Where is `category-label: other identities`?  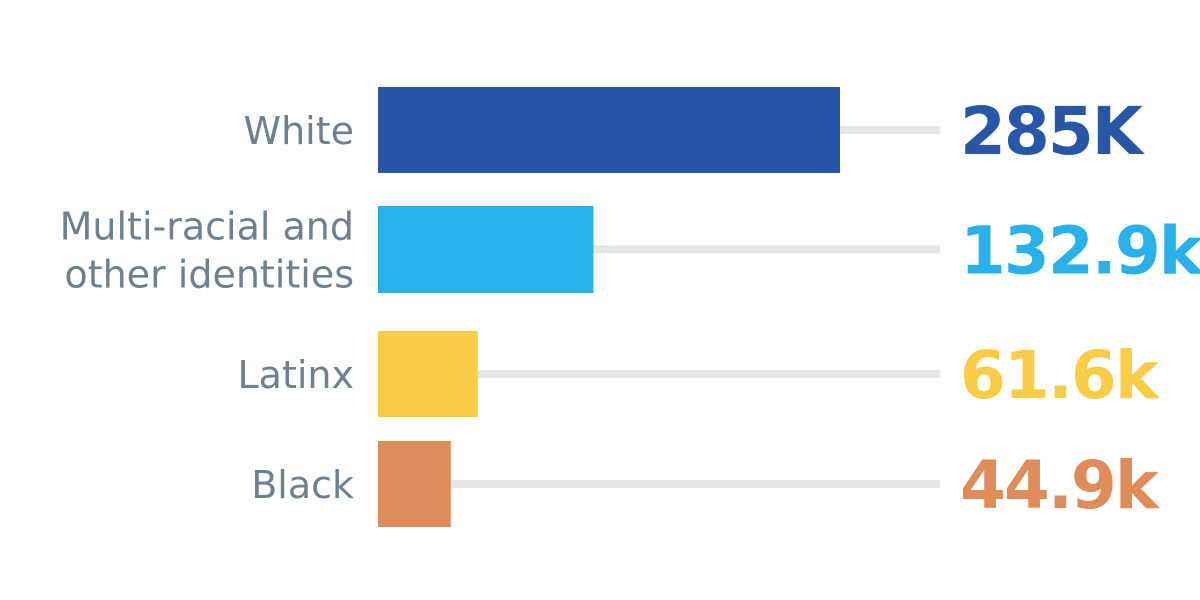
category-label: other identities is located at coordinates (209, 275).